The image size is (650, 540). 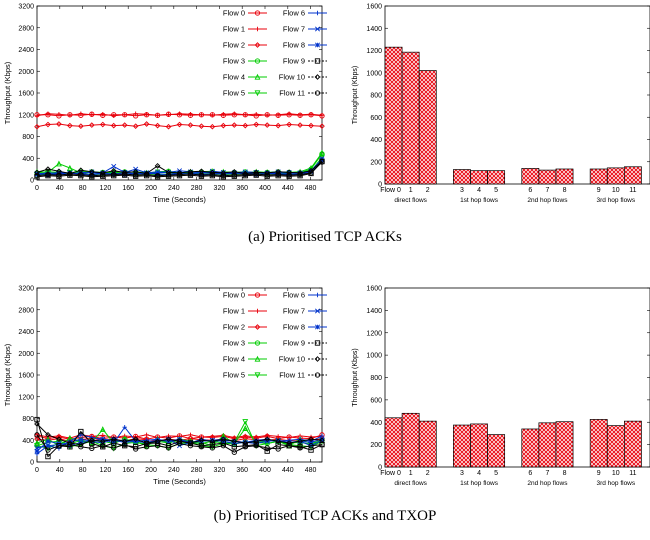 What do you see at coordinates (294, 311) in the screenshot?
I see `legend-label: Flow 7` at bounding box center [294, 311].